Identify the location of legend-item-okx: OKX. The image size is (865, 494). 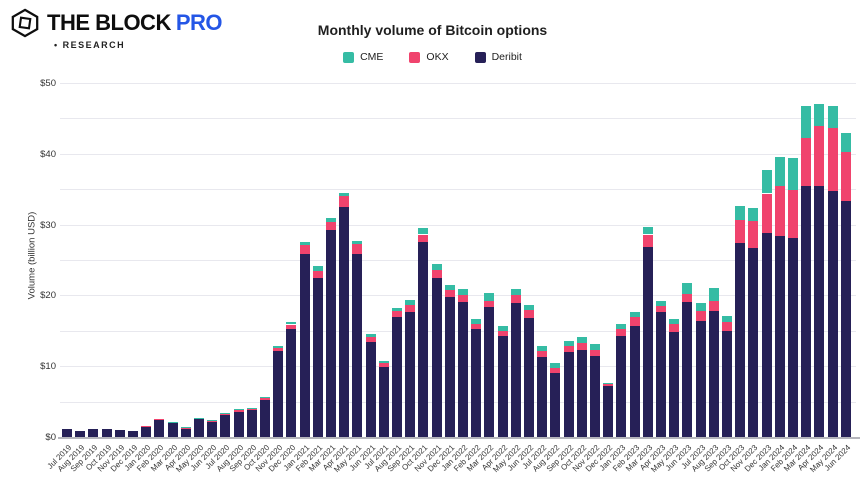
(429, 57).